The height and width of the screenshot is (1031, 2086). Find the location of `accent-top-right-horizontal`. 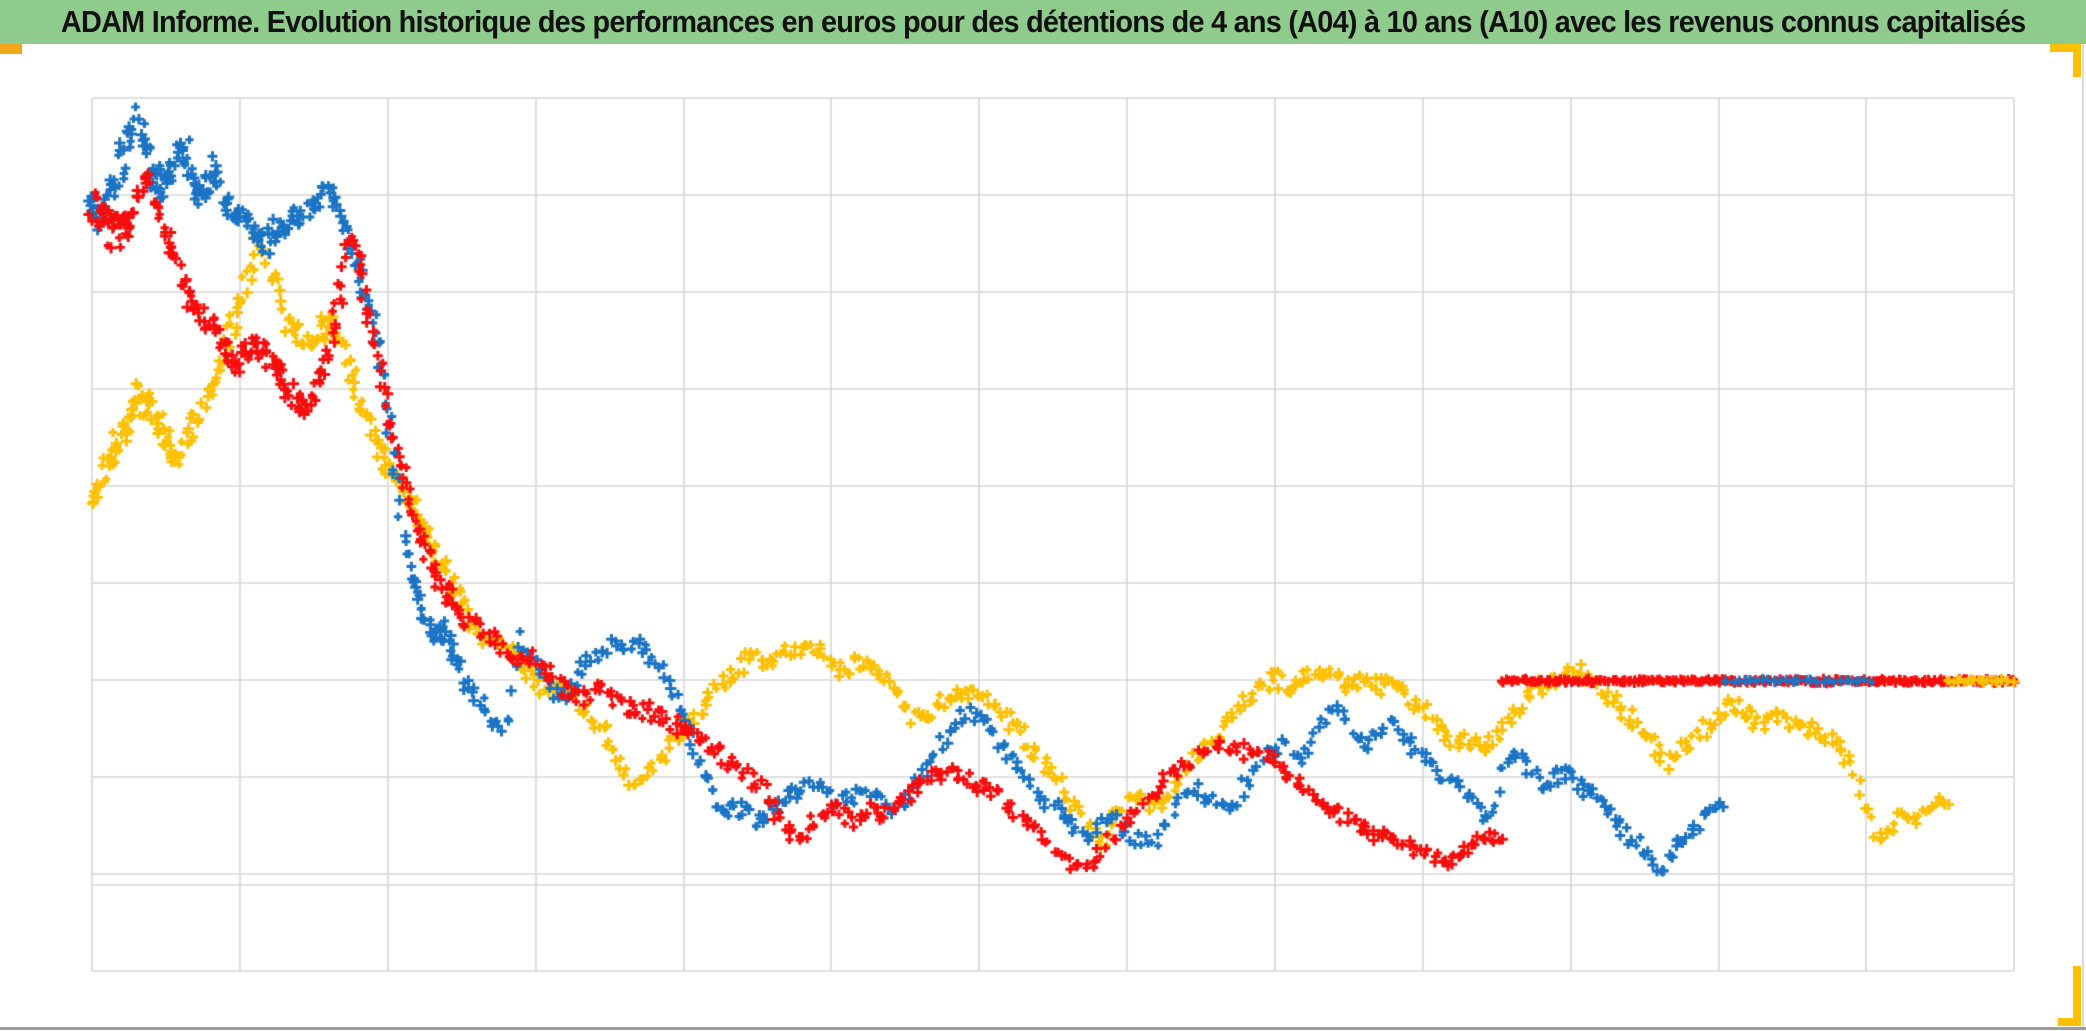

accent-top-right-horizontal is located at coordinates (2065, 48).